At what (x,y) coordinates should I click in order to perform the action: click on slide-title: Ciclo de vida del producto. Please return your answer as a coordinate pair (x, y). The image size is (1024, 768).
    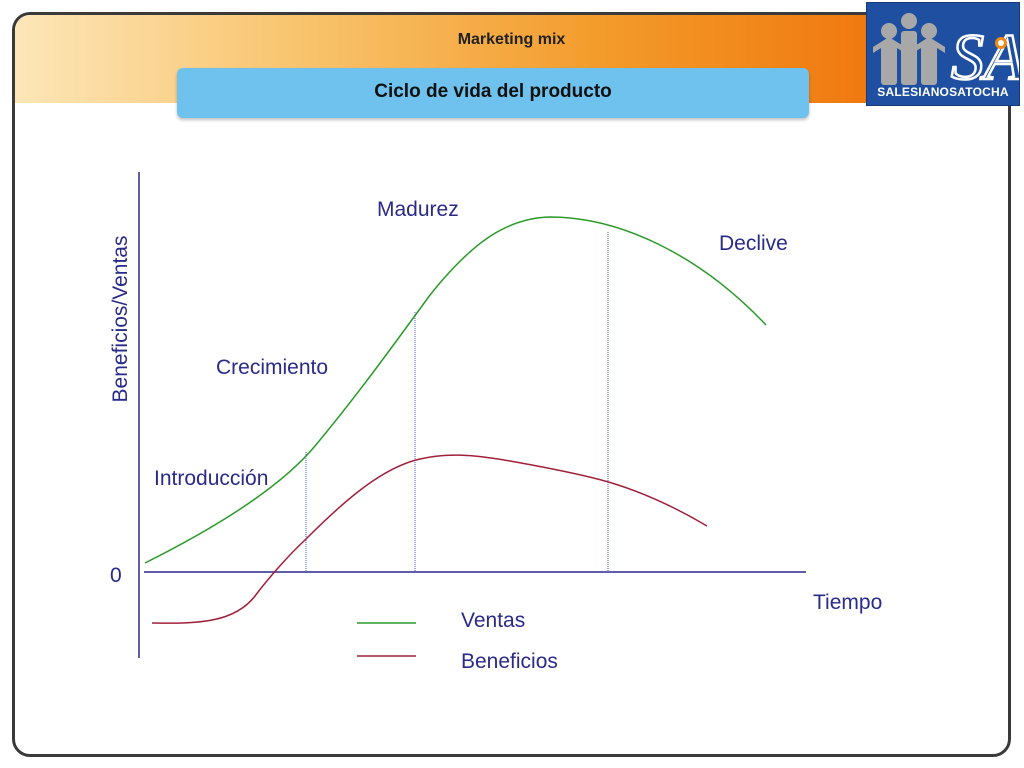
    Looking at the image, I should click on (493, 91).